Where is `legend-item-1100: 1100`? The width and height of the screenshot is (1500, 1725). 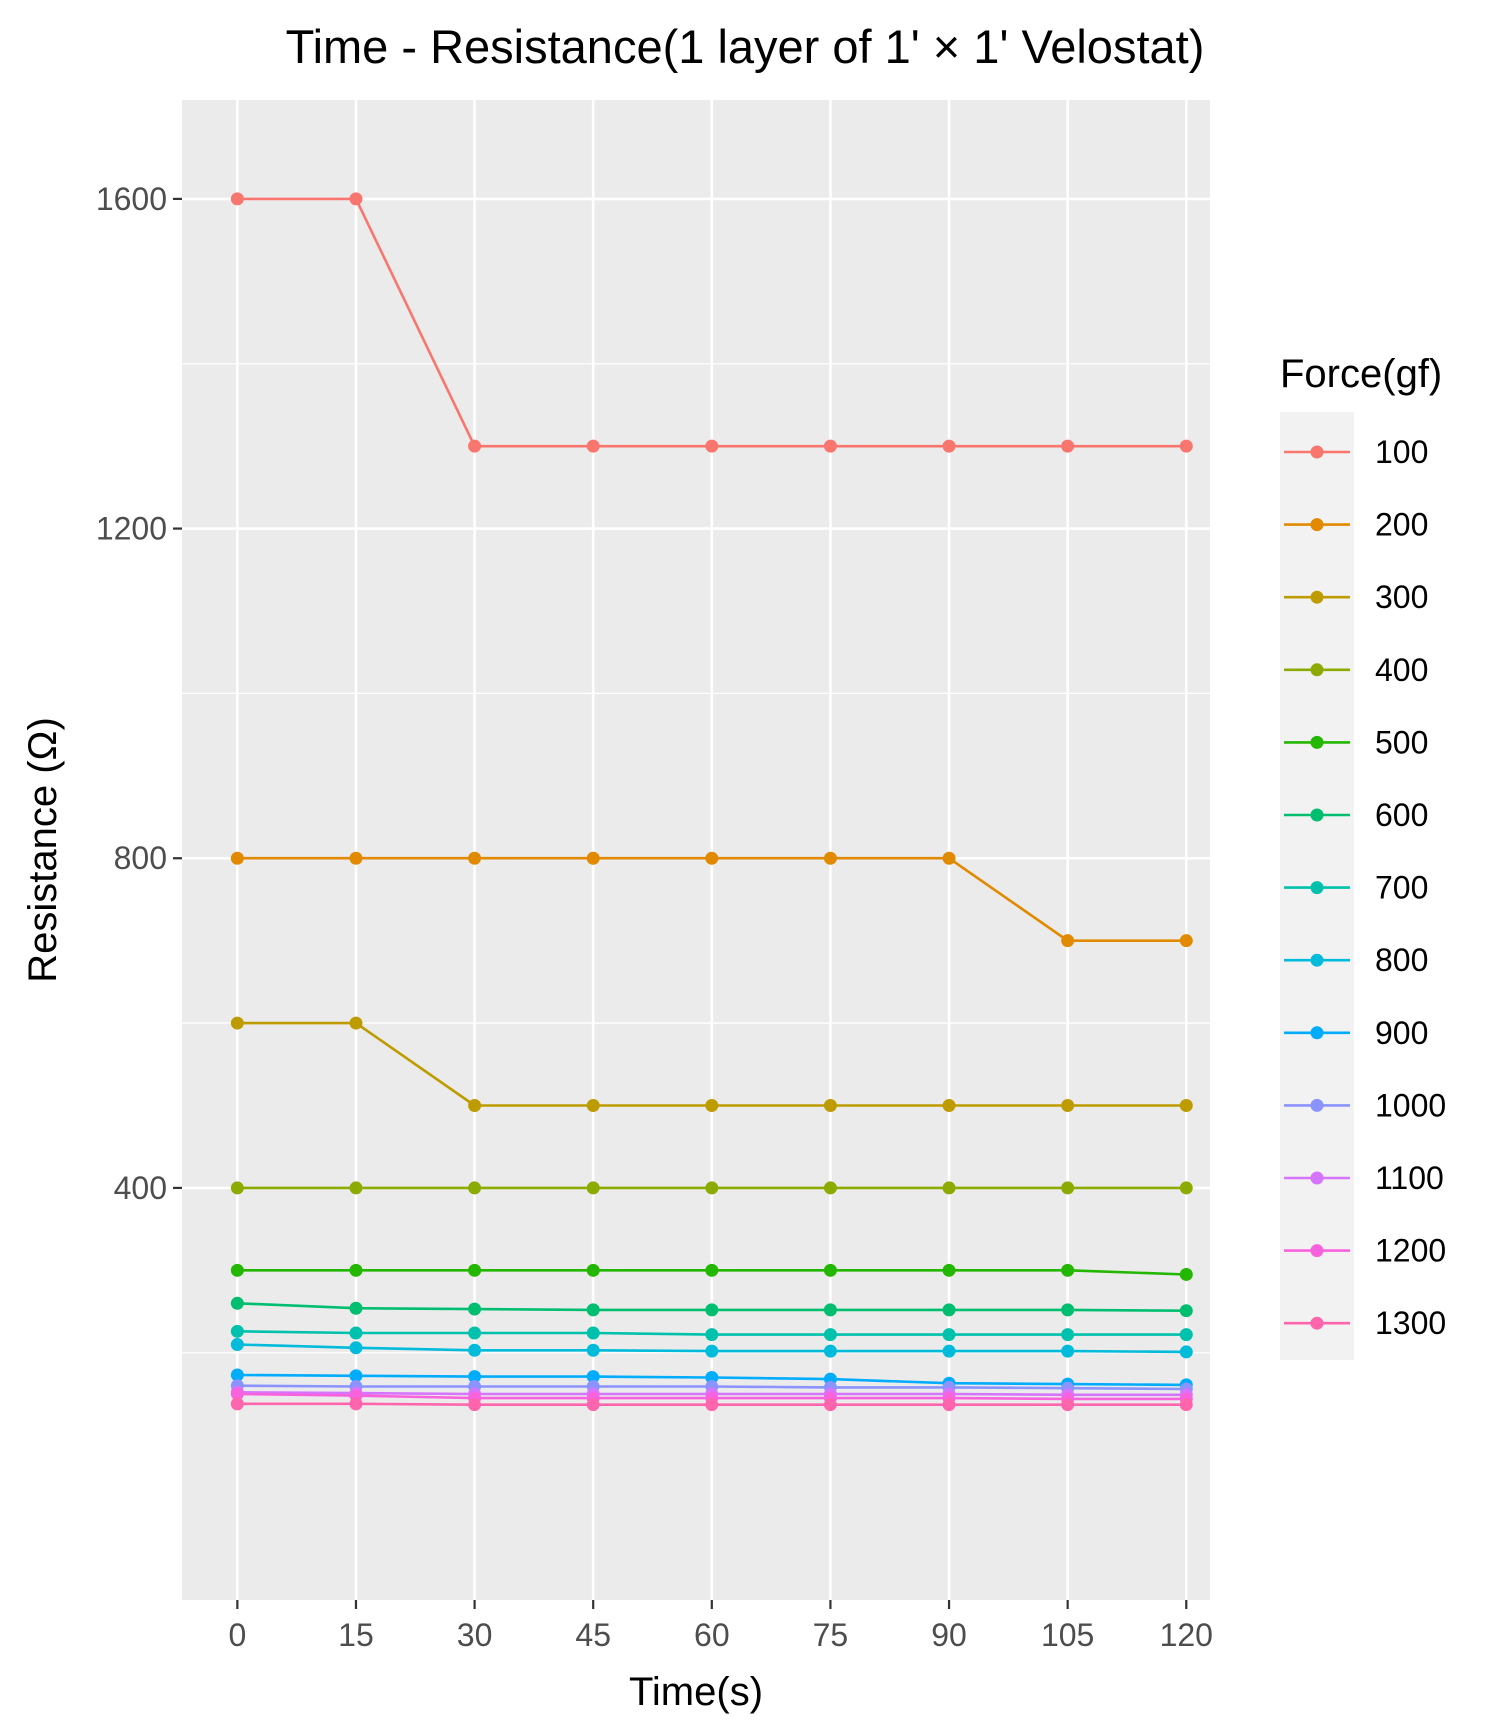
legend-item-1100: 1100 is located at coordinates (1364, 1178).